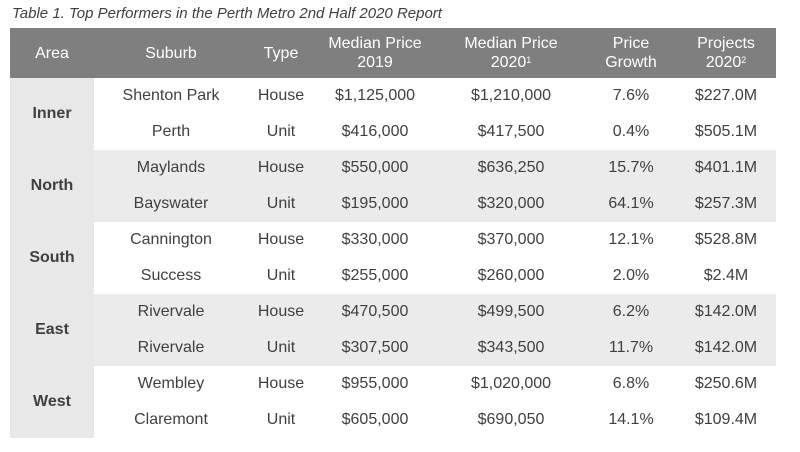 Image resolution: width=800 pixels, height=452 pixels. What do you see at coordinates (508, 62) in the screenshot?
I see `header-median-2020-line2: 2020` at bounding box center [508, 62].